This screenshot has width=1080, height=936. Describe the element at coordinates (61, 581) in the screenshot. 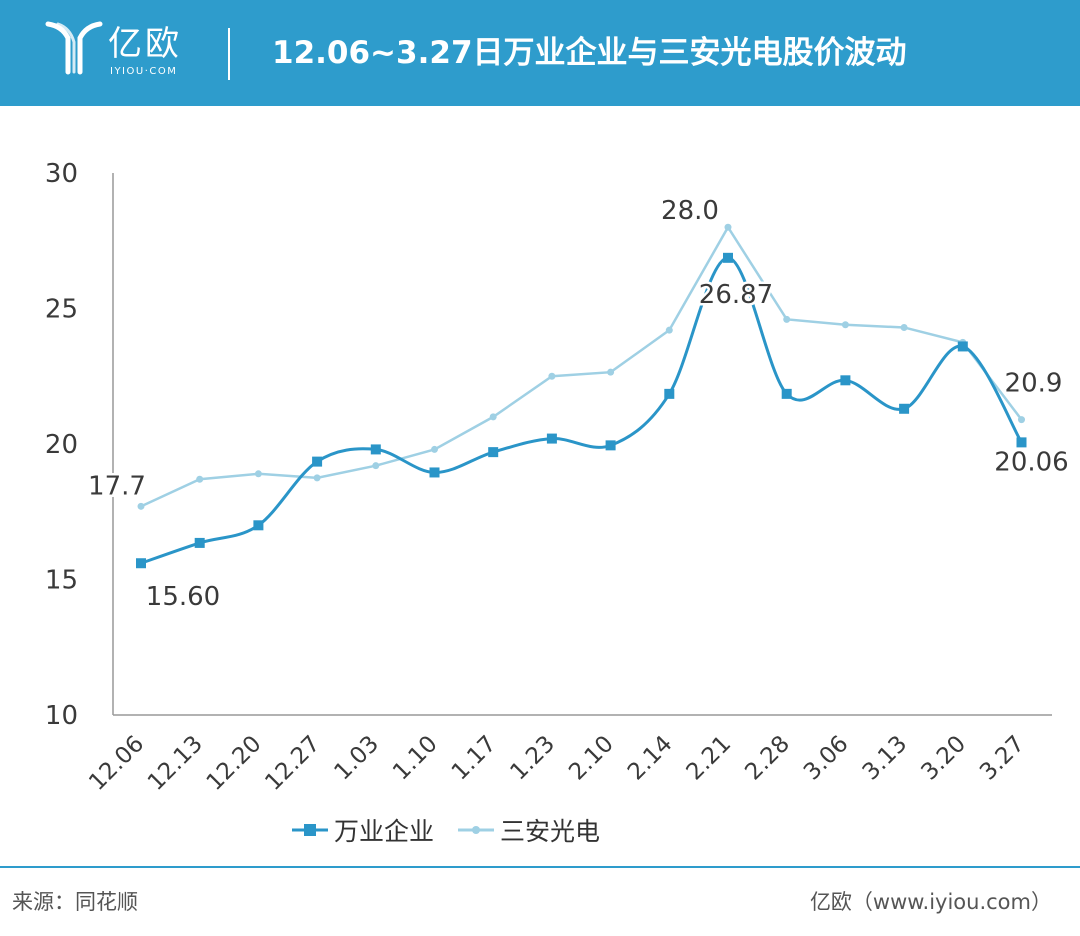

I see `y-tick-label: 15` at that location.